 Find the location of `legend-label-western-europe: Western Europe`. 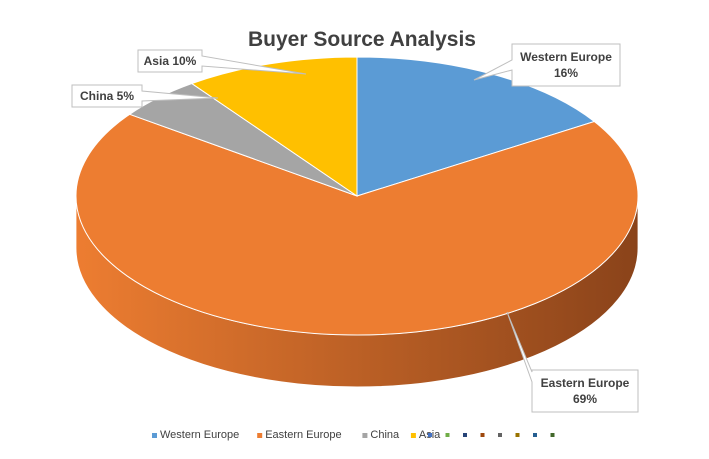

legend-label-western-europe: Western Europe is located at coordinates (199, 435).